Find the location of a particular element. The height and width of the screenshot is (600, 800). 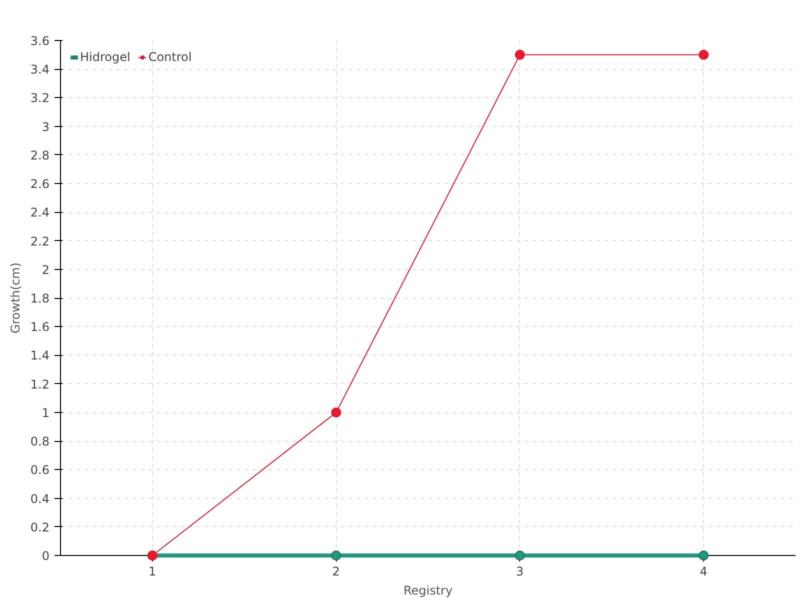

x-tick-label: 1 is located at coordinates (152, 571).